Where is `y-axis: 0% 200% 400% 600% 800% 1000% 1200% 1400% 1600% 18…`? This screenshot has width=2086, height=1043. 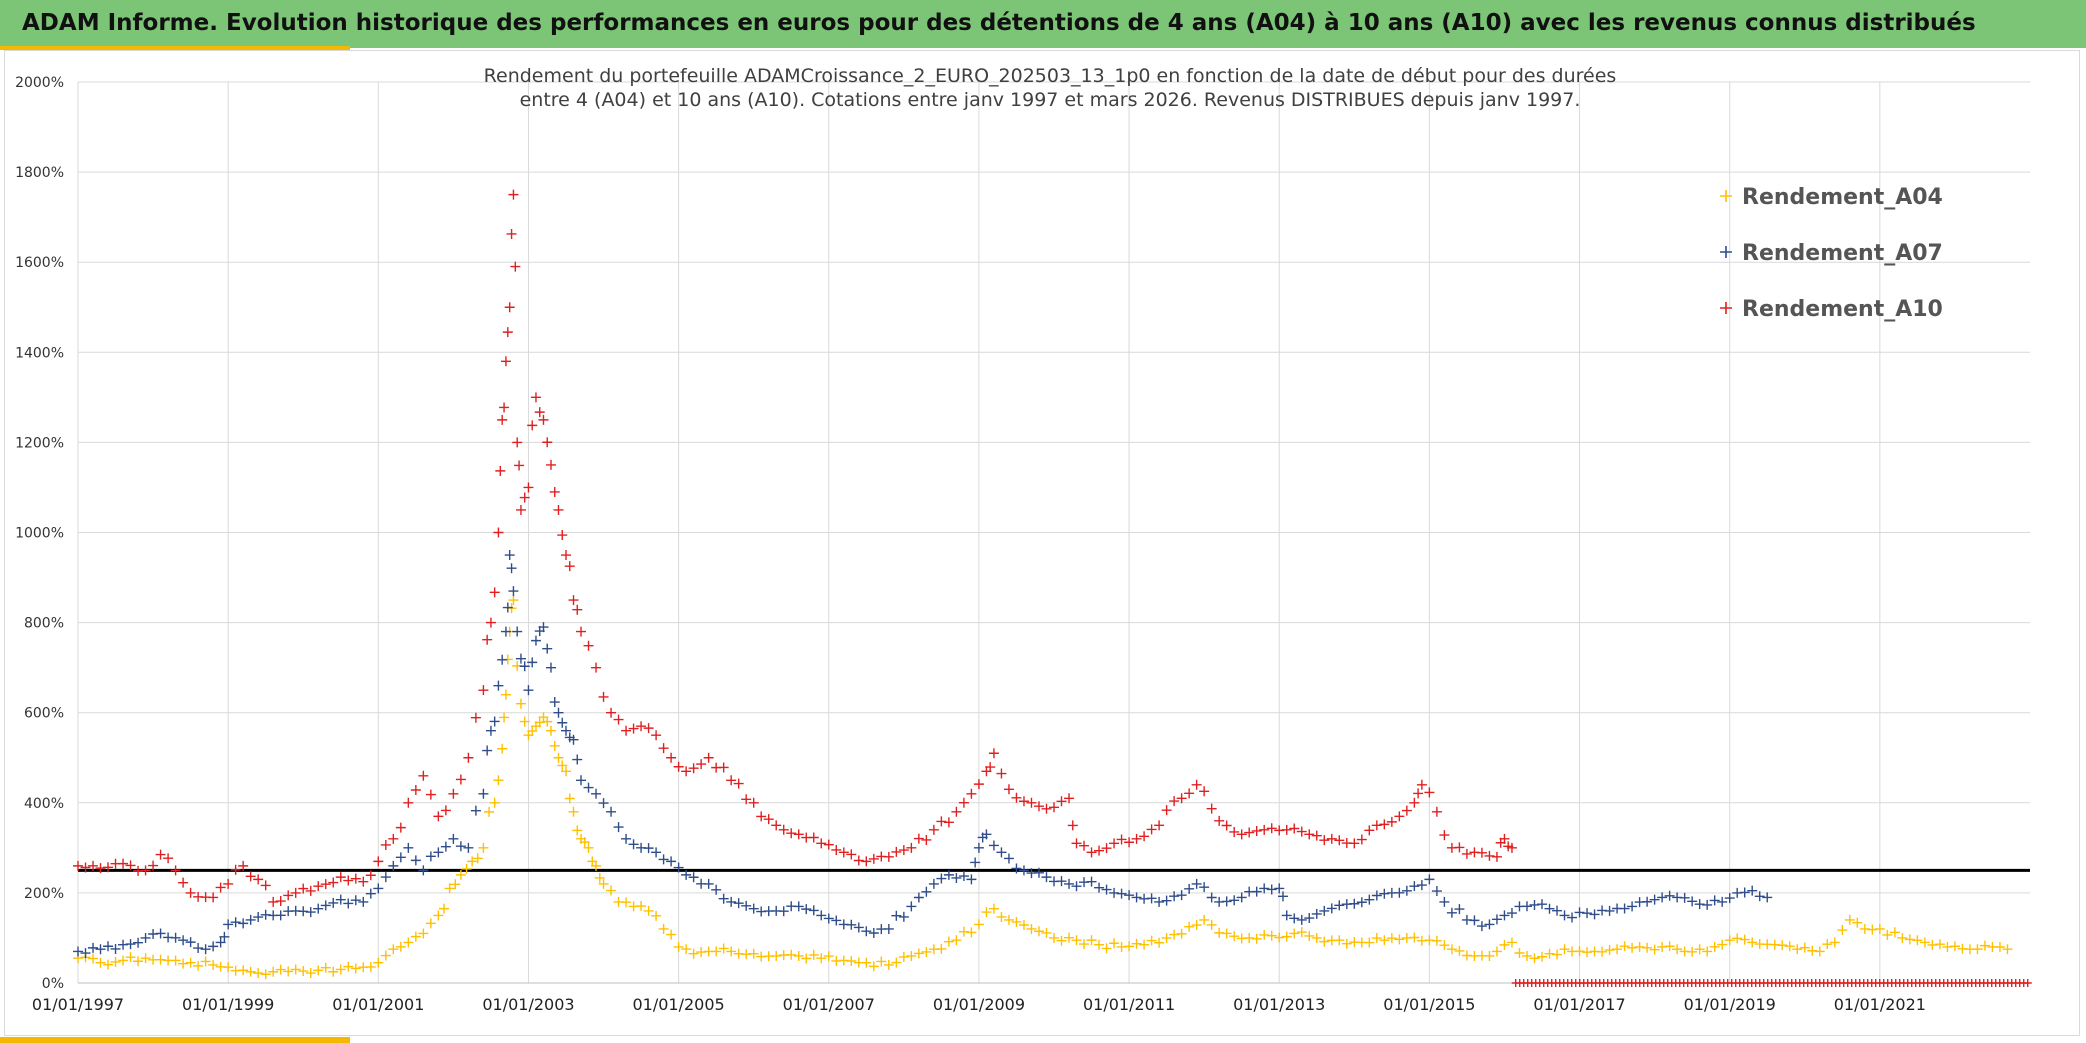 y-axis: 0% 200% 400% 600% 800% 1000% 1200% 1400% 1600% 18… is located at coordinates (39, 533).